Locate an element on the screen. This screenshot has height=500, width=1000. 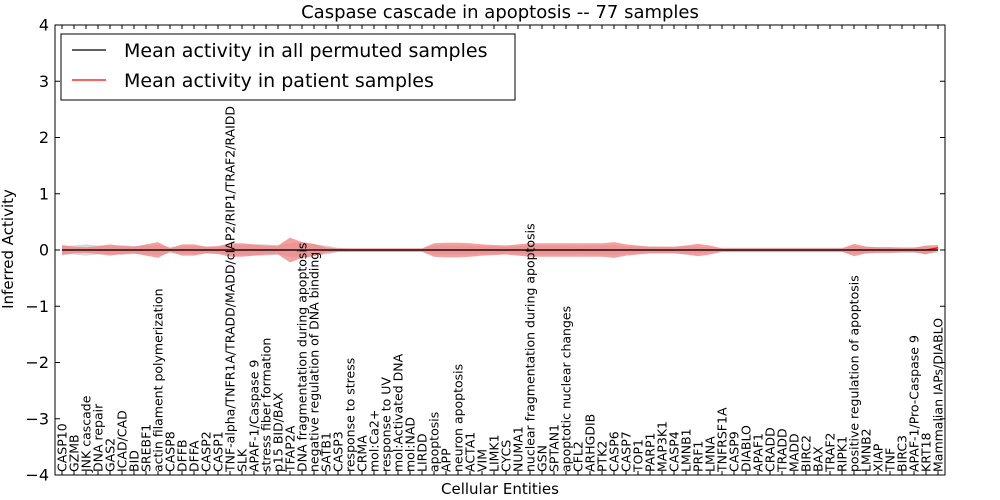
x-tick-label: DNA repair is located at coordinates (98, 437).